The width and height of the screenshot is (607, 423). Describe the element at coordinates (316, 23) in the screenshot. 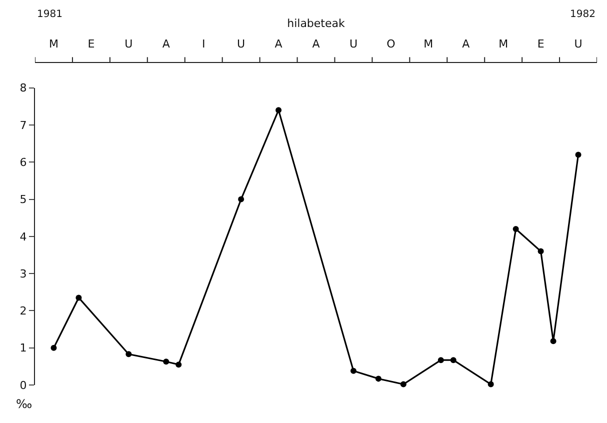

I see `x-axis-title: hilabeteak` at that location.